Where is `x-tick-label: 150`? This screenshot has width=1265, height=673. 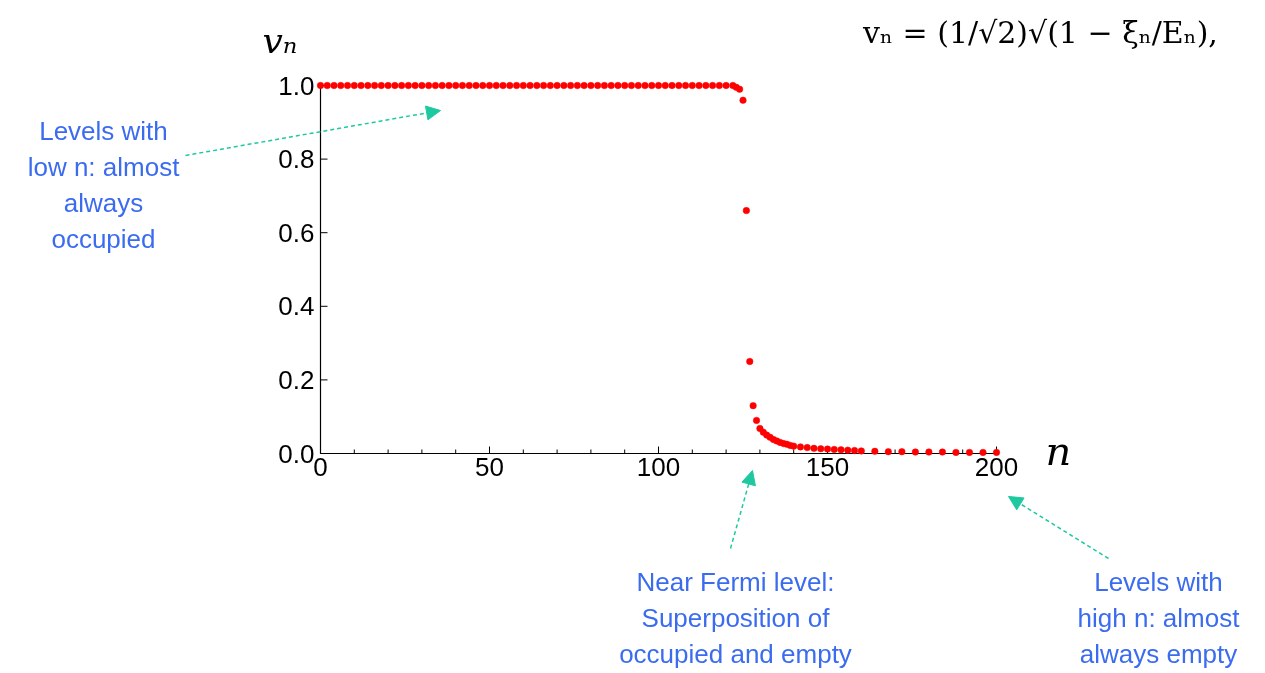
x-tick-label: 150 is located at coordinates (827, 466).